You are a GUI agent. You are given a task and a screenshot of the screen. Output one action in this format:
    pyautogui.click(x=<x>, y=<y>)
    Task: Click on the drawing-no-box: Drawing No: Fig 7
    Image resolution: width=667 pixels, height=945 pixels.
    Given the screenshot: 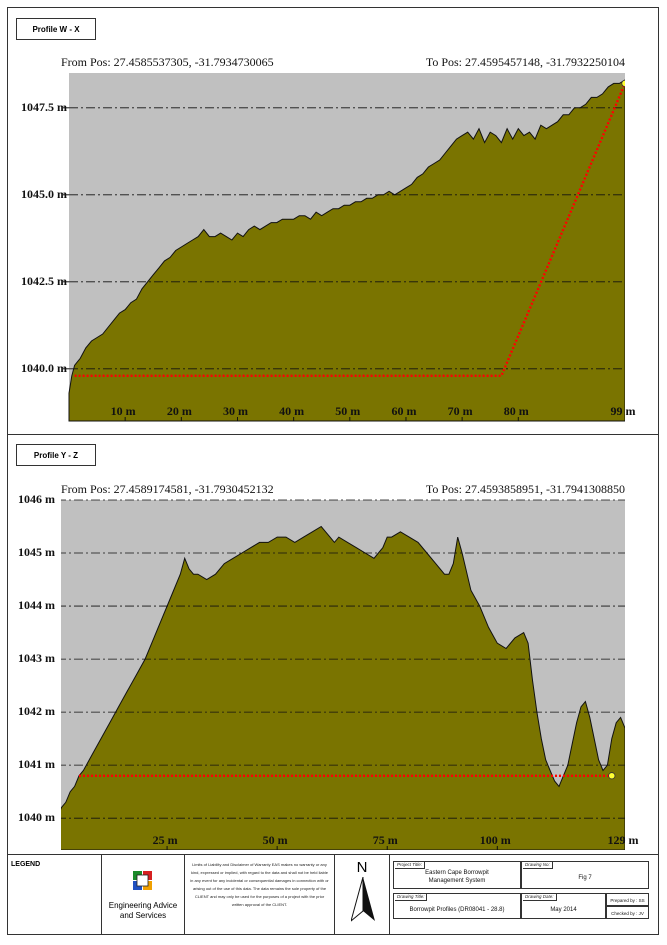 What is the action you would take?
    pyautogui.click(x=585, y=875)
    